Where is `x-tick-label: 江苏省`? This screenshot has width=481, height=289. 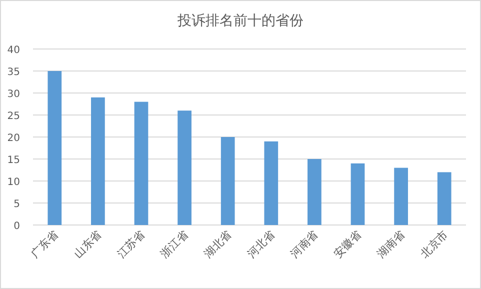 x-tick-label: 江苏省 is located at coordinates (131, 244).